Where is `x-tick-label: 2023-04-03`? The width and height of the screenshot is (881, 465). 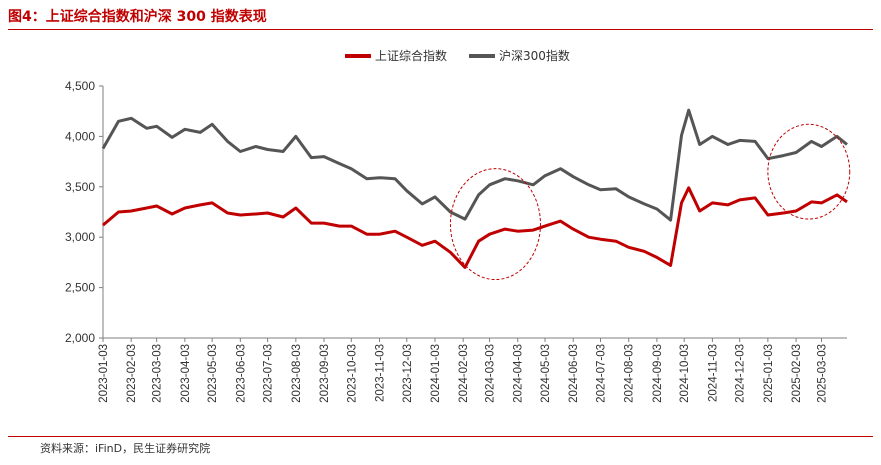
x-tick-label: 2023-04-03 is located at coordinates (186, 373).